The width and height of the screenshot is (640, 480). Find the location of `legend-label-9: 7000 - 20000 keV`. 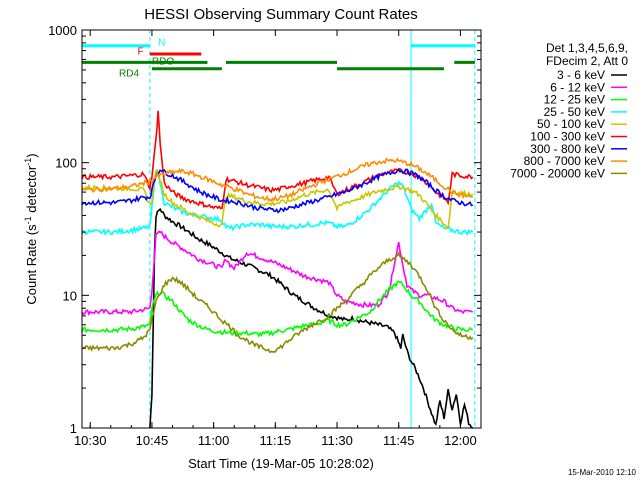

legend-label-9: 7000 - 20000 keV is located at coordinates (557, 173).